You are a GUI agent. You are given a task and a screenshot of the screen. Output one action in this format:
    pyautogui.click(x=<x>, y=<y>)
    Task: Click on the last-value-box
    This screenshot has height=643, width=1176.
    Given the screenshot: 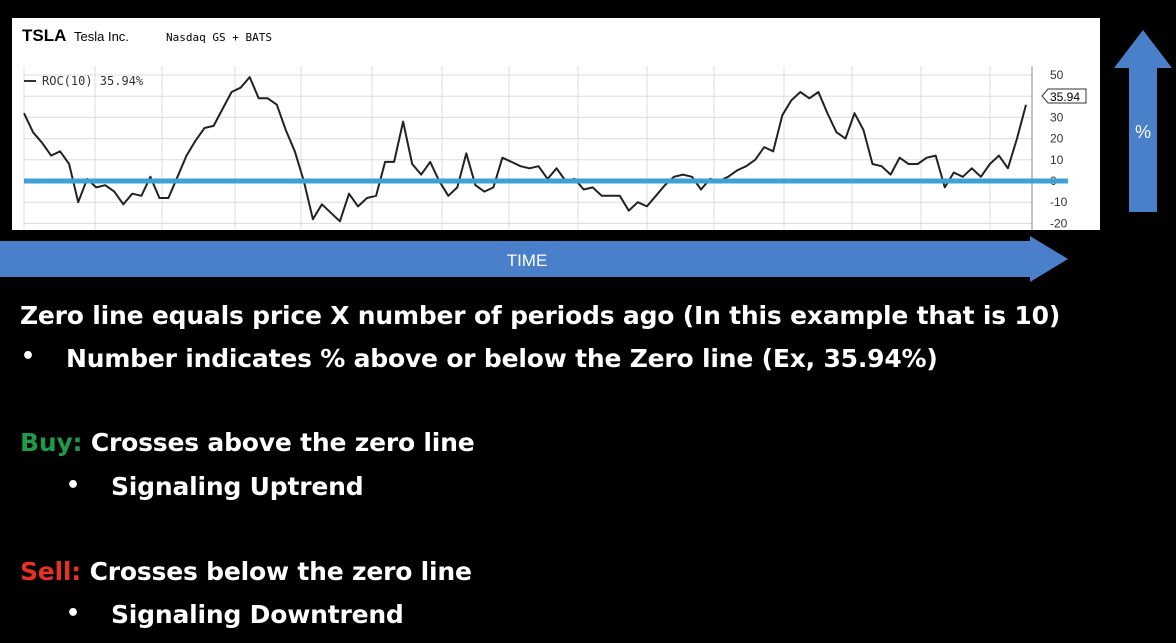 What is the action you would take?
    pyautogui.click(x=1064, y=96)
    